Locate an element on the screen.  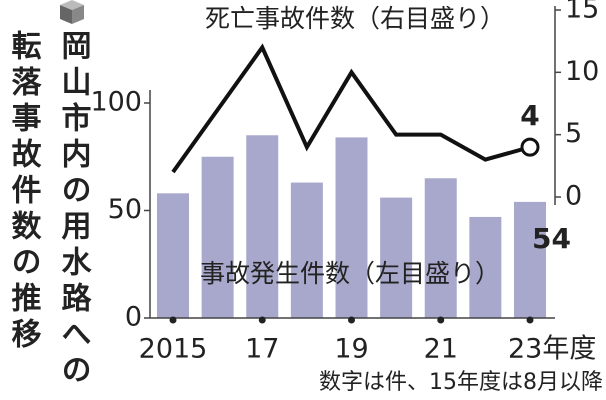
y2-tick-label: 5 is located at coordinates (573, 133).